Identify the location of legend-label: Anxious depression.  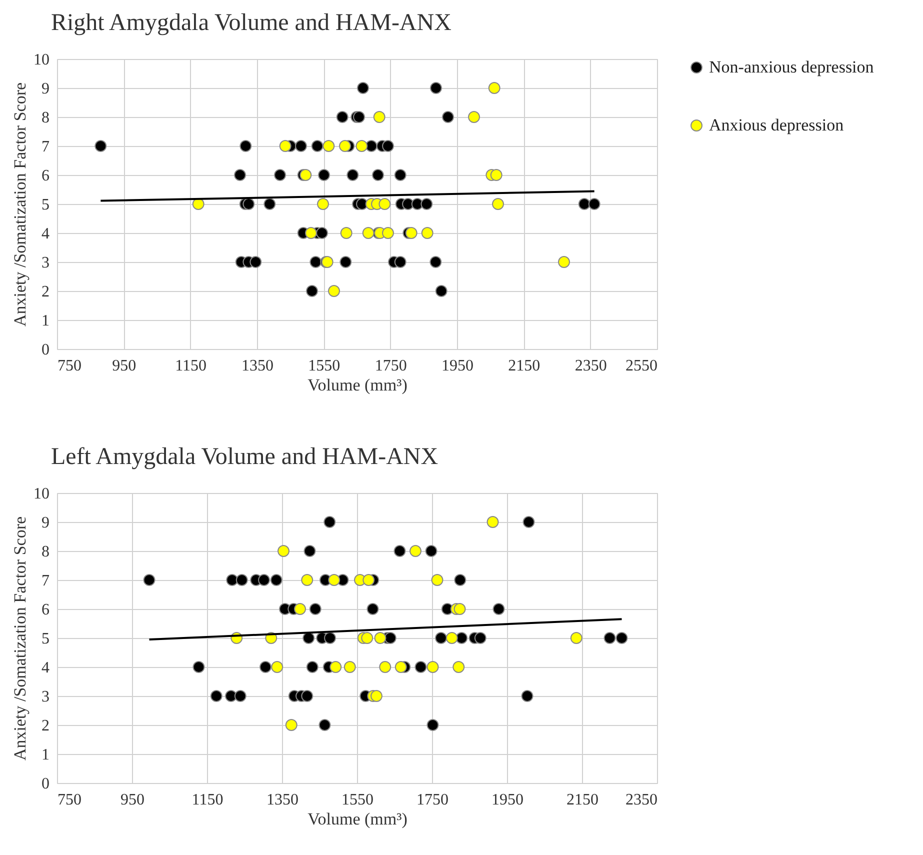
(776, 125).